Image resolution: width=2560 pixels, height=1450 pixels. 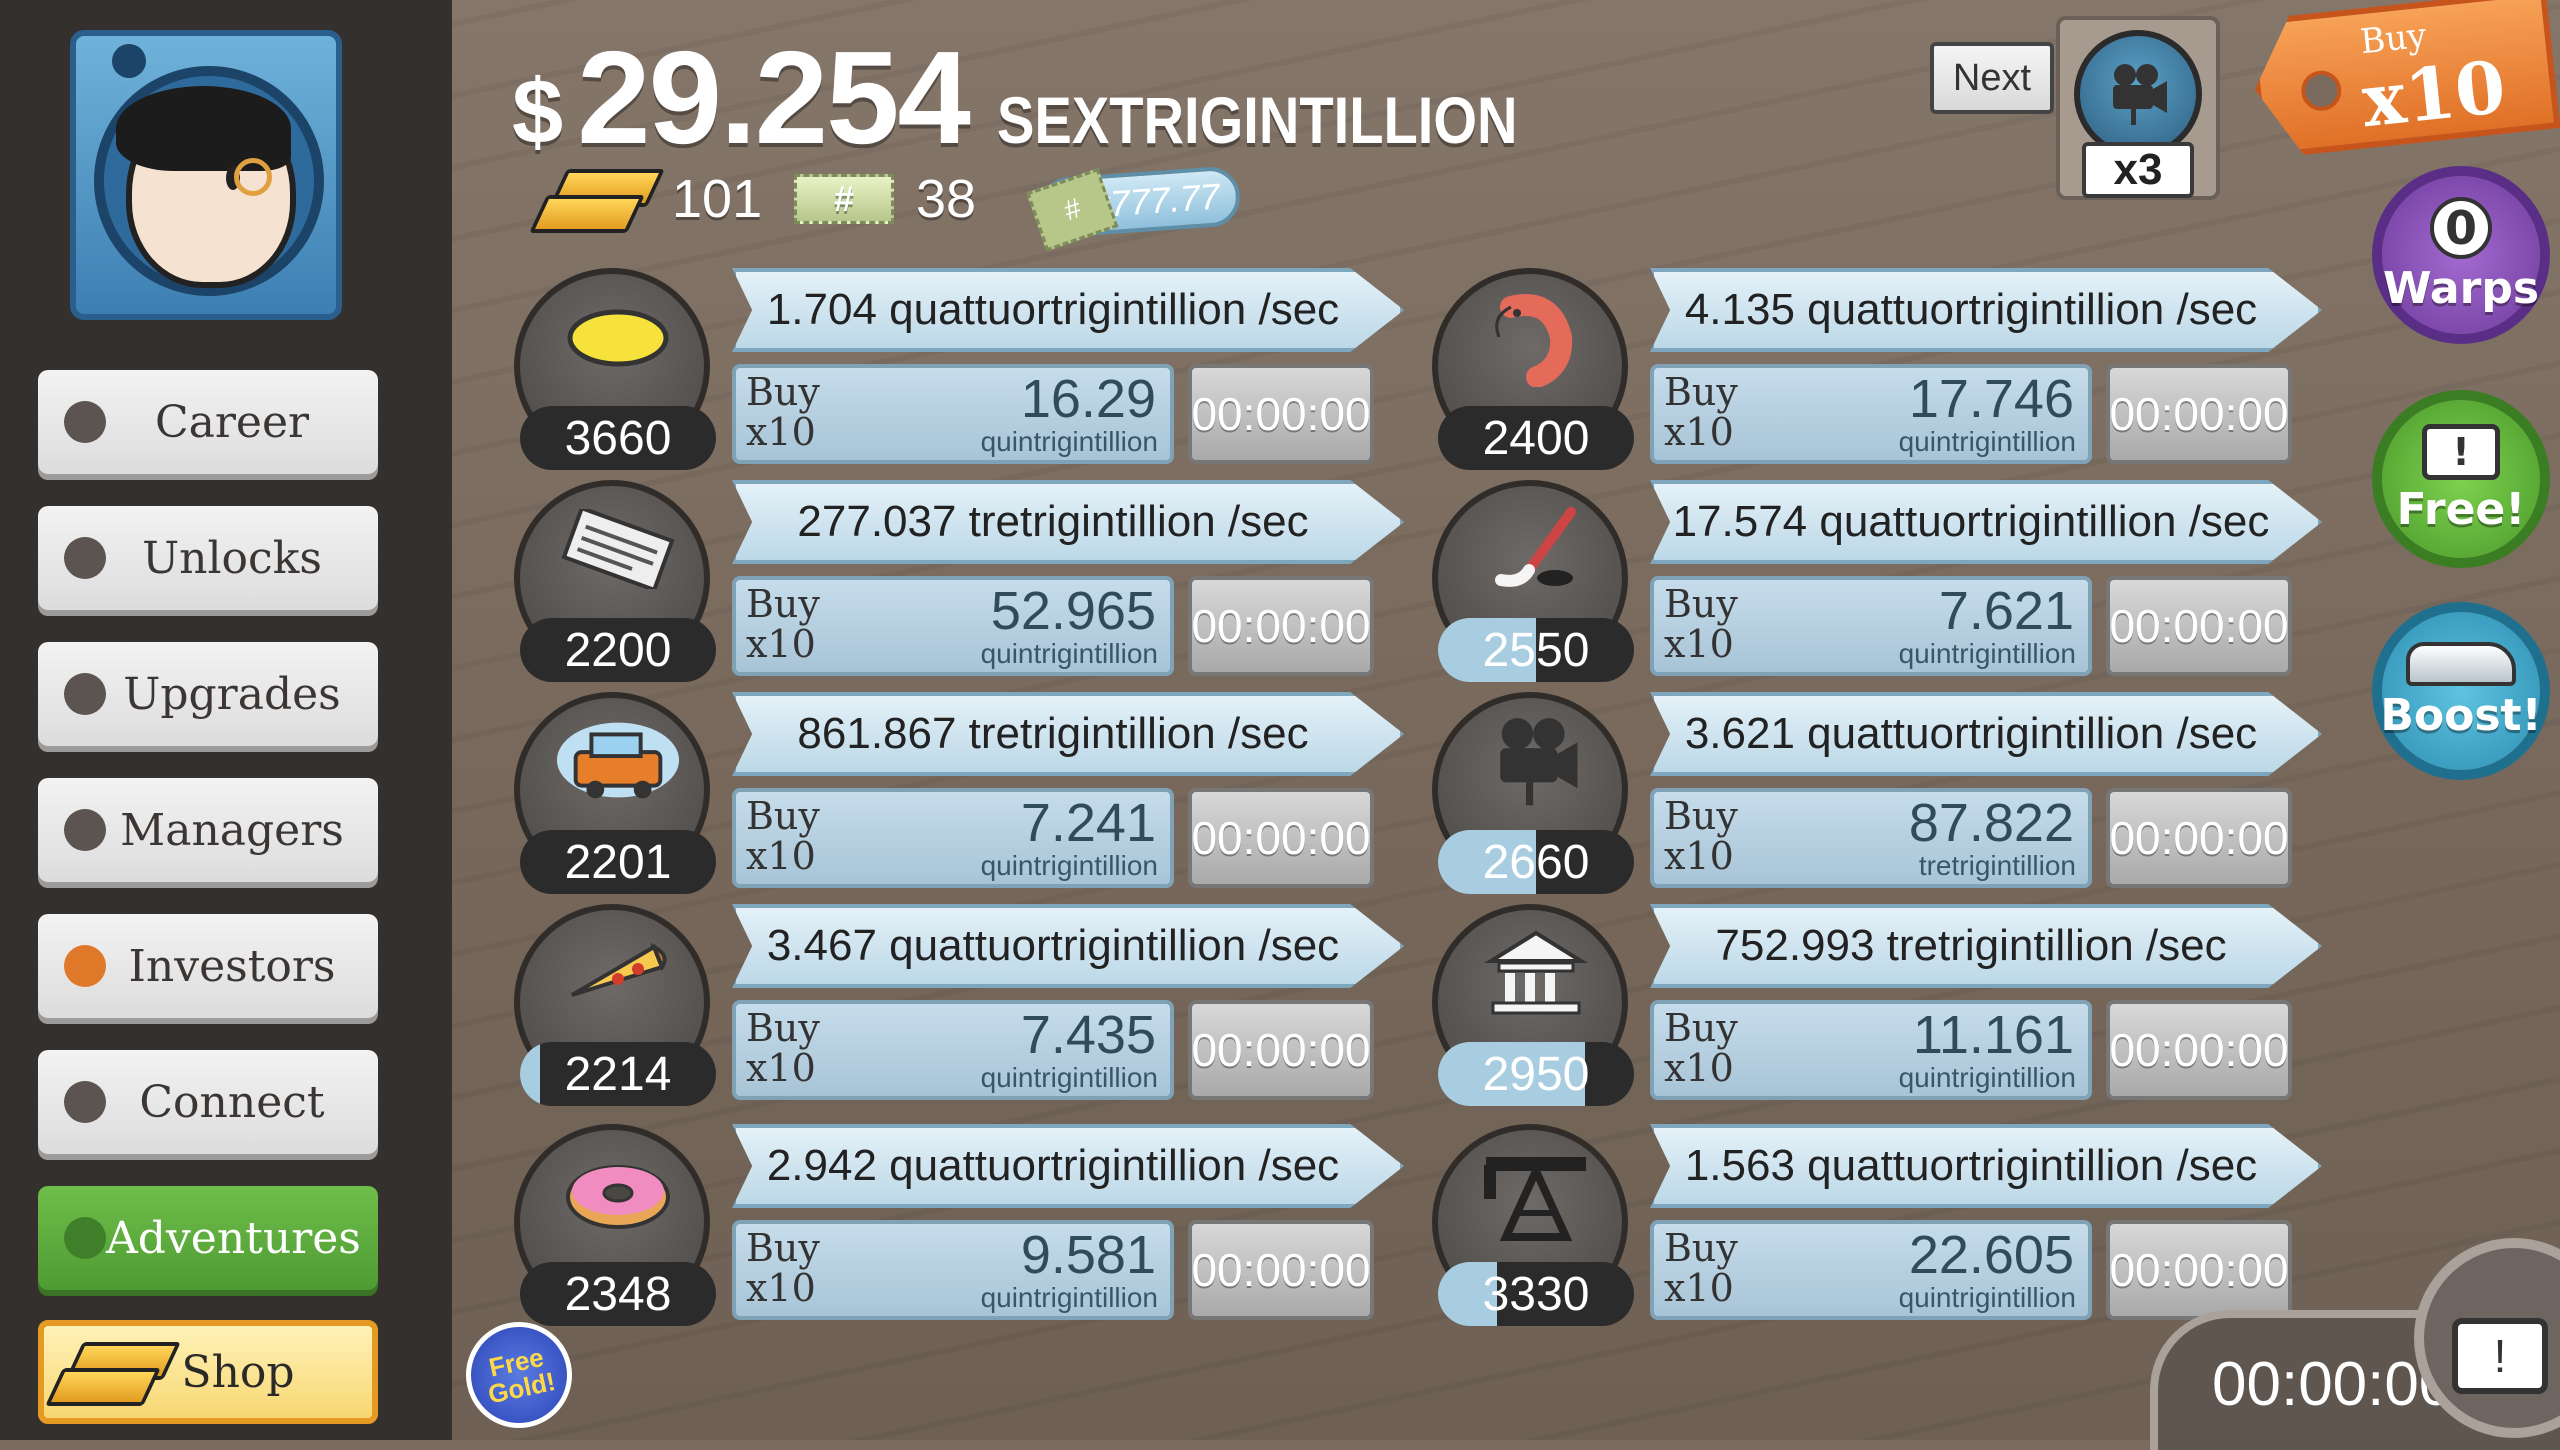 I want to click on business-buy-button: Buy x10 87.822 tretrigintillion, so click(x=1871, y=838).